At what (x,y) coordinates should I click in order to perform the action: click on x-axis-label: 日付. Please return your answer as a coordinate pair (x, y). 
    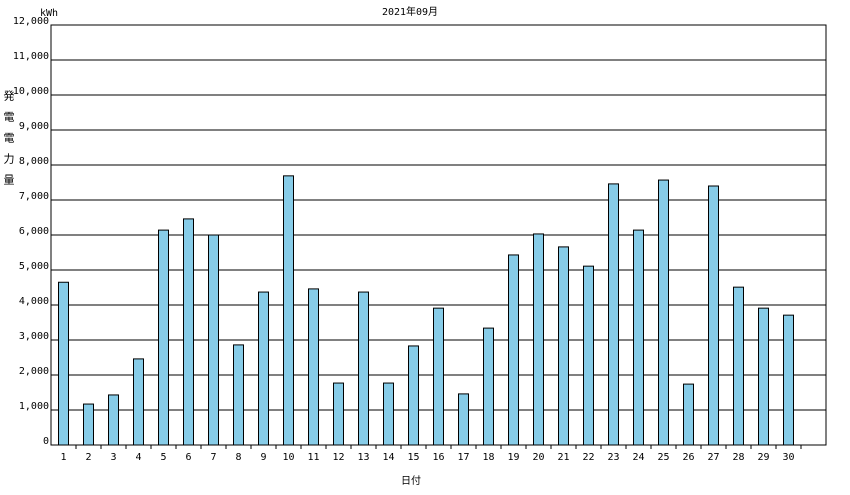
    Looking at the image, I should click on (411, 480).